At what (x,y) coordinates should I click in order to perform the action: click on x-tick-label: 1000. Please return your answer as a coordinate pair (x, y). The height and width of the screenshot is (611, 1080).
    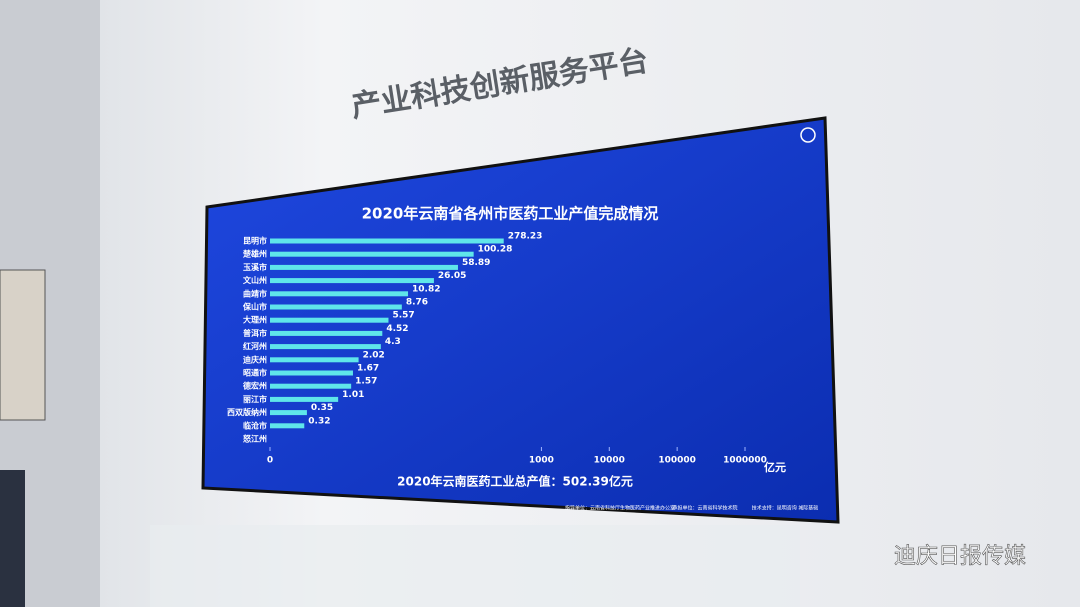
    Looking at the image, I should click on (541, 461).